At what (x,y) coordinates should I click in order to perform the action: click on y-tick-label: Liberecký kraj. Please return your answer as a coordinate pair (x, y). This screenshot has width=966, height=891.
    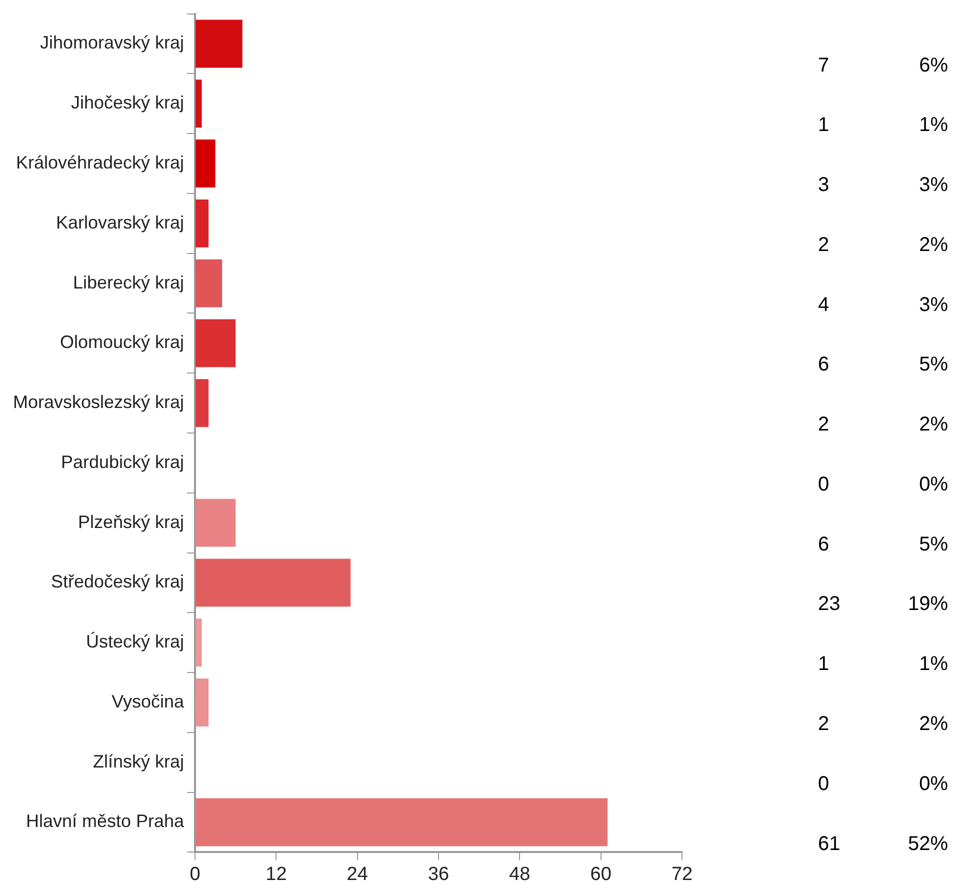
    Looking at the image, I should click on (128, 282).